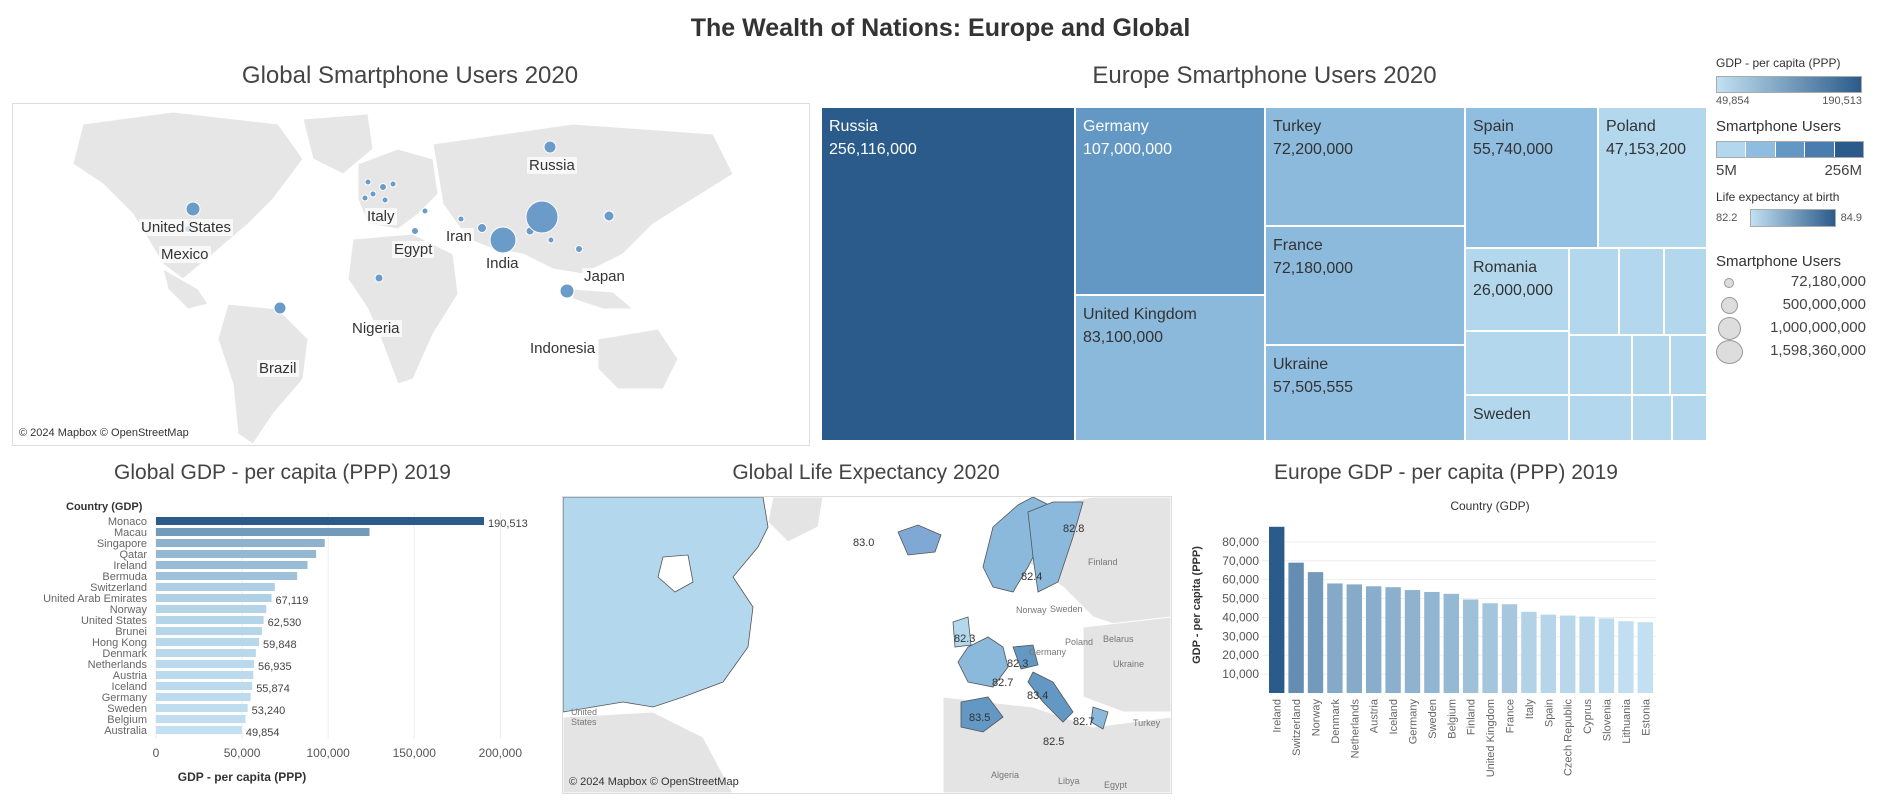  Describe the element at coordinates (1531, 177) in the screenshot. I see `treemap-cell-spain: Spain 55,740,000` at that location.